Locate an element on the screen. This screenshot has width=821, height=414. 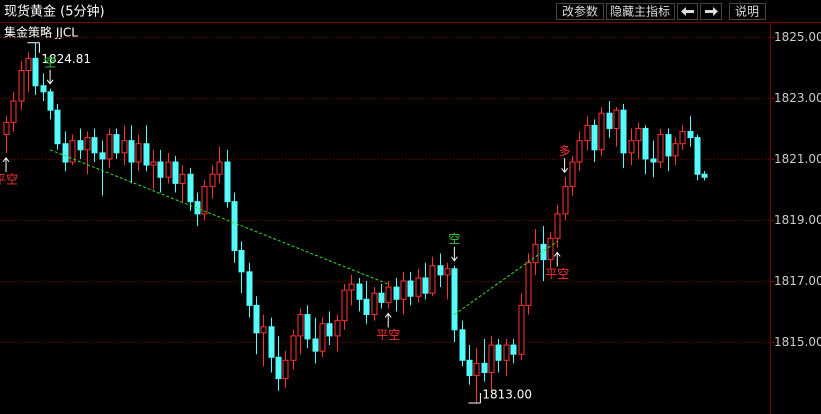
y-tick-label: 1815.00 is located at coordinates (797, 342).